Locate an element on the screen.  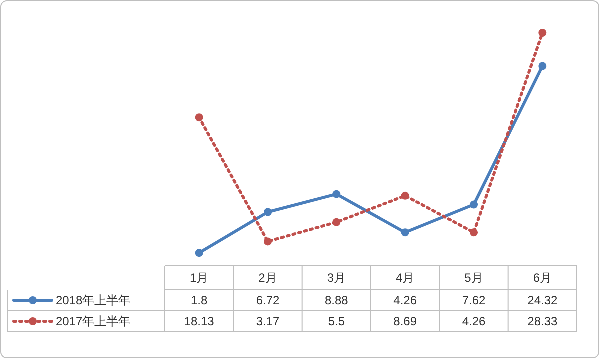
x-tick-label: 5月 is located at coordinates (474, 278).